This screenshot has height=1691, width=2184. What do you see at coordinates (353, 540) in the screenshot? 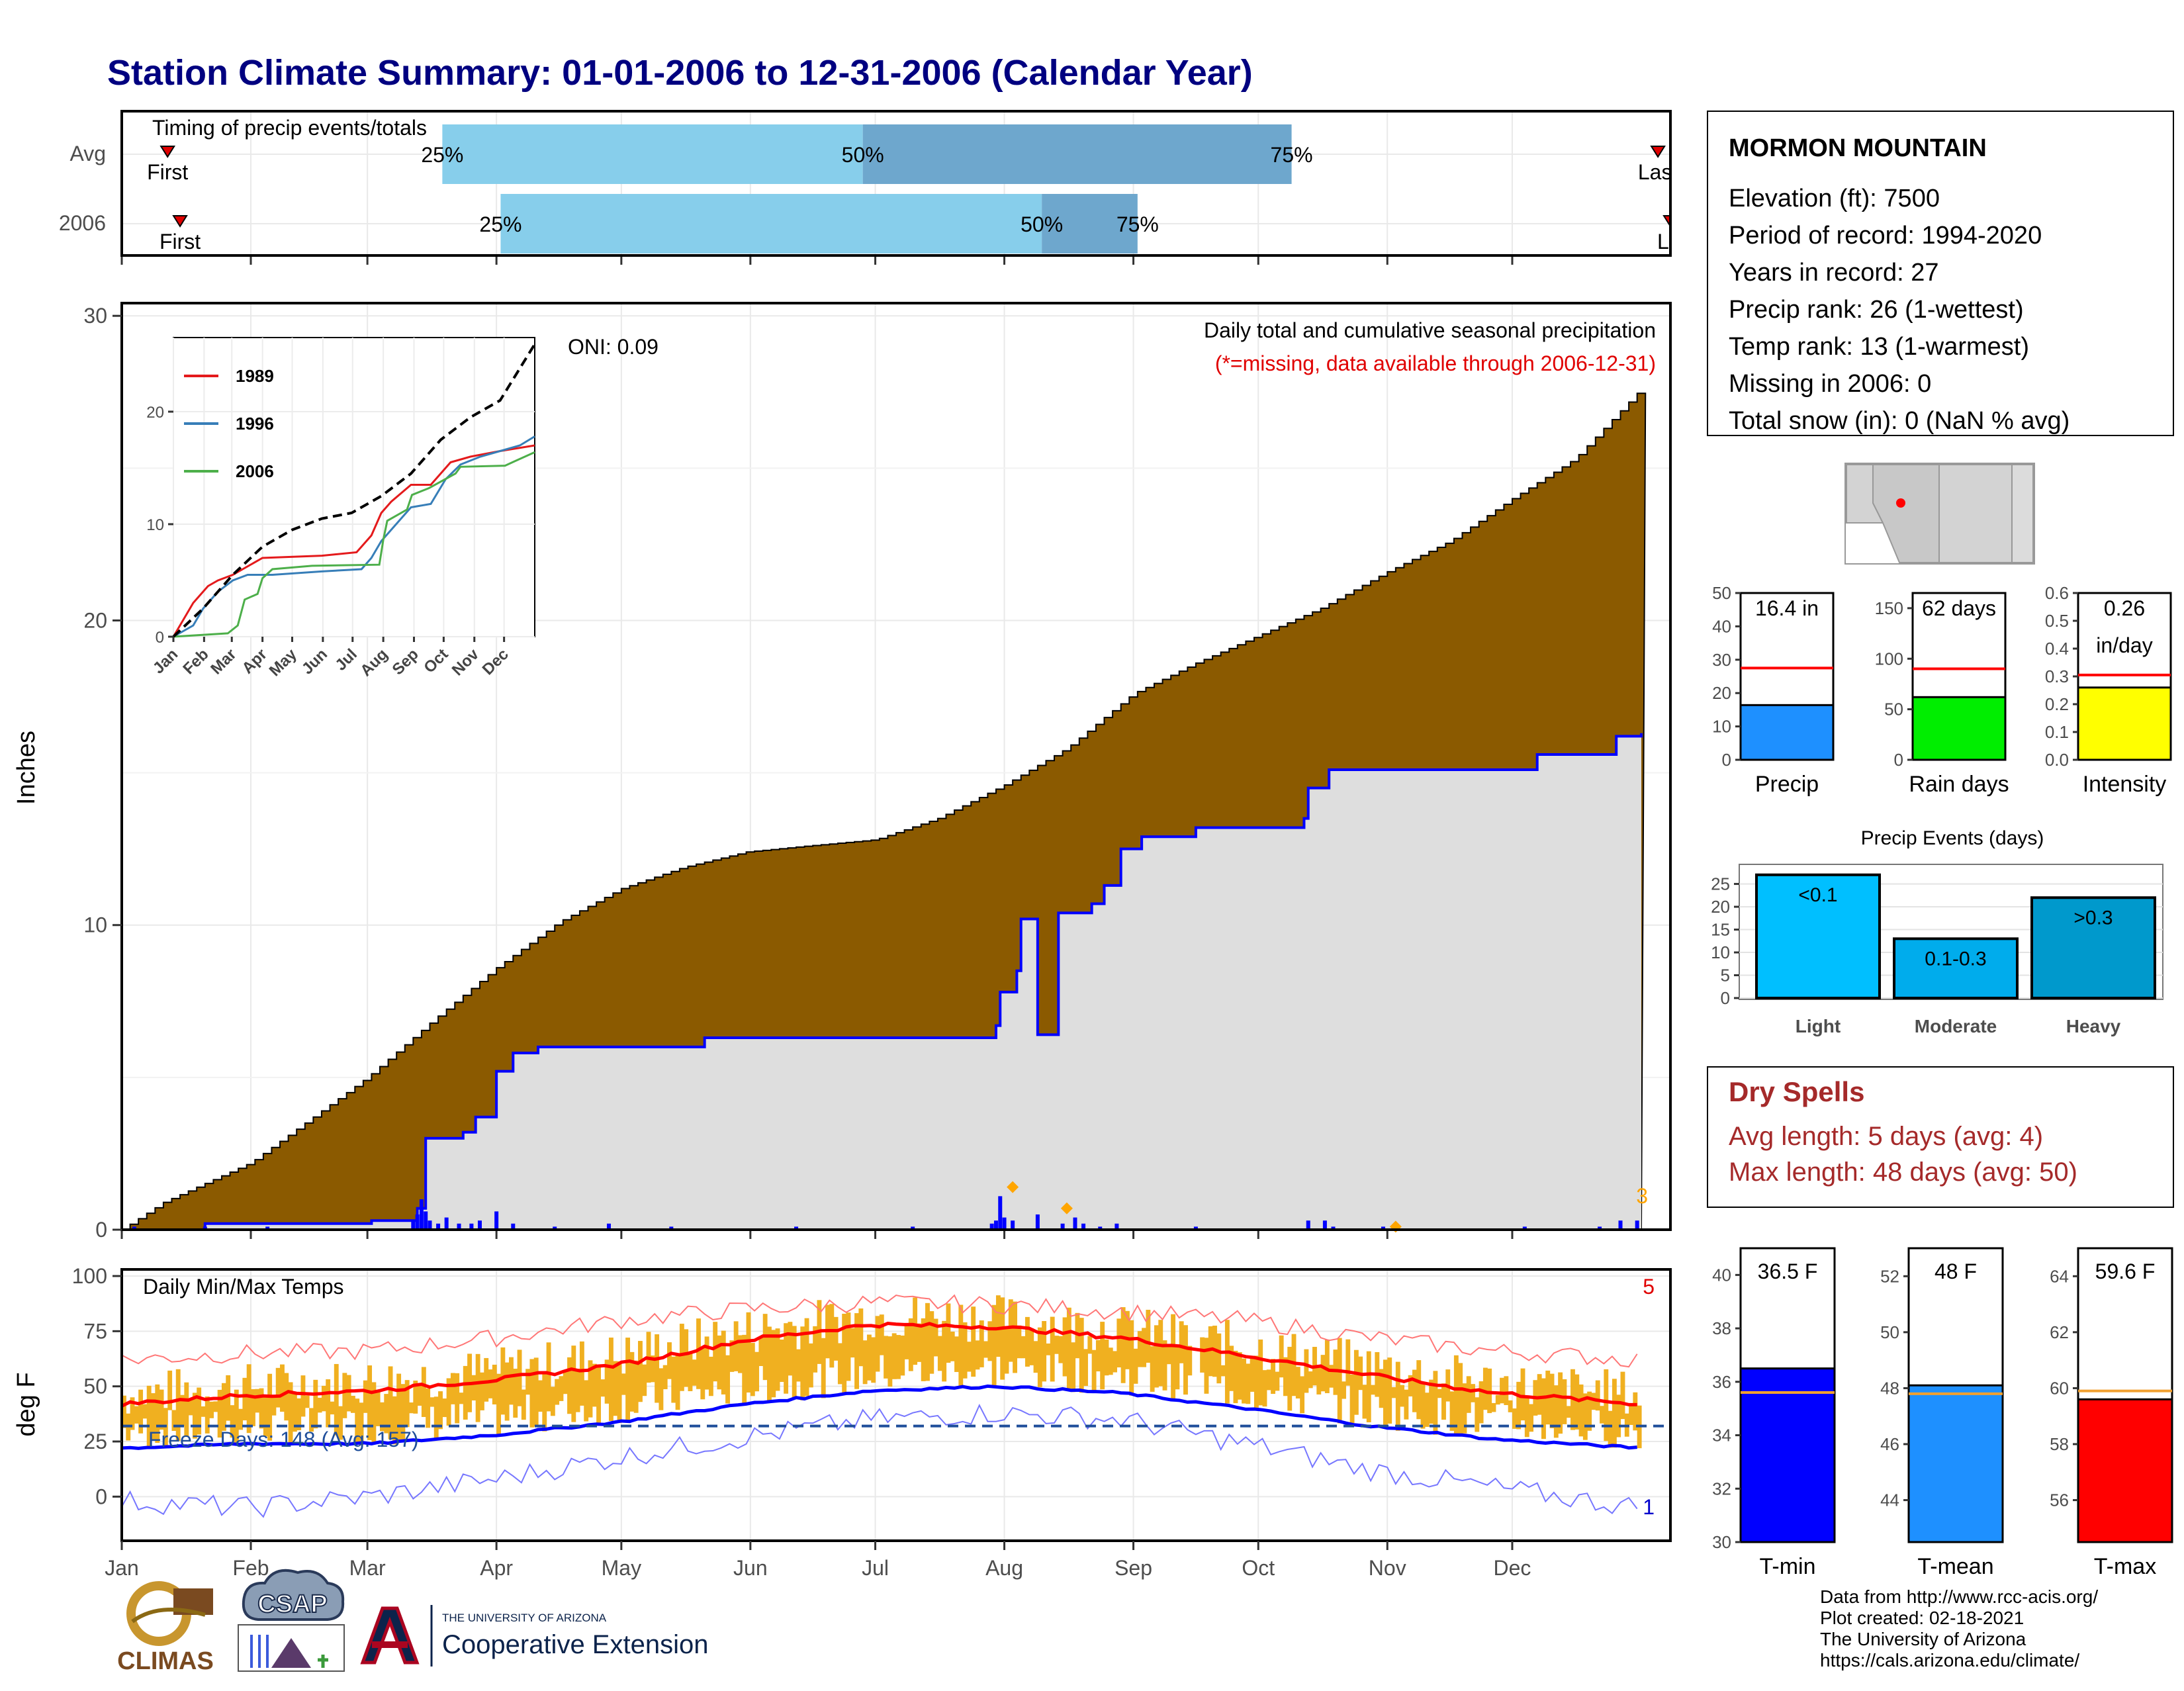
I see `inset-series-line` at bounding box center [353, 540].